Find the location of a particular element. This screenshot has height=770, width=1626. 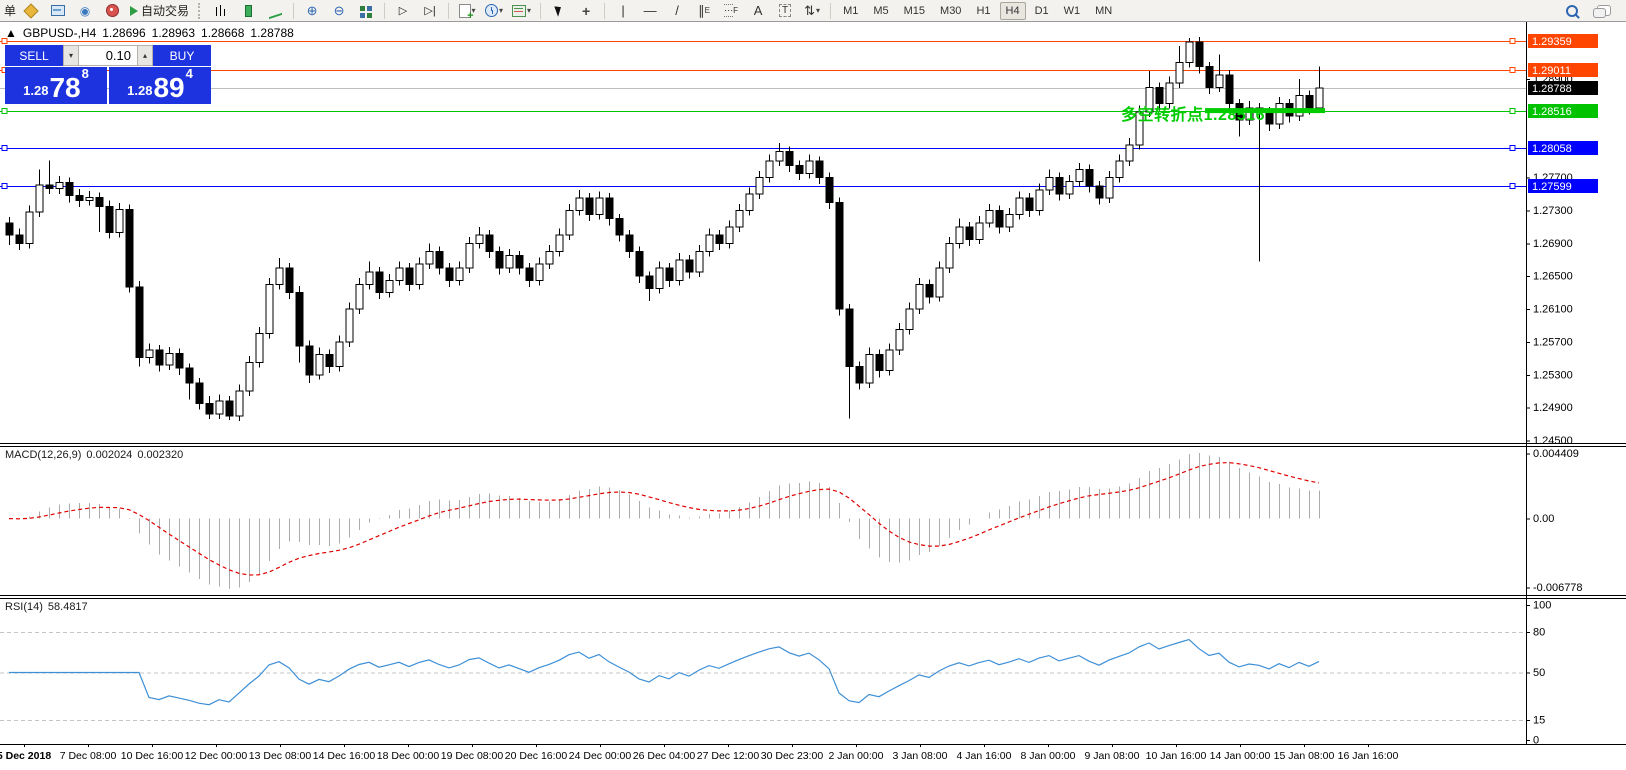

bar-chart-button is located at coordinates (221, 11).